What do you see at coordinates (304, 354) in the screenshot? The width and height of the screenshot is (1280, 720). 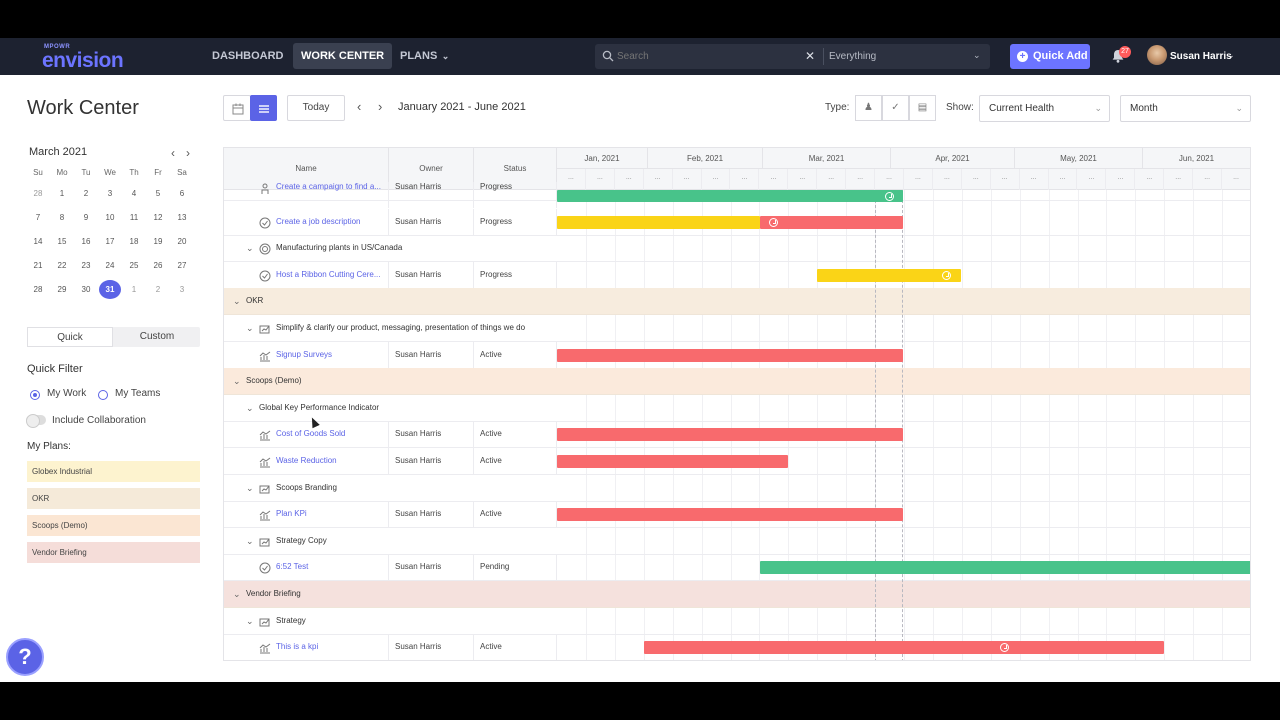 I see `item-link: Signup Surveys` at bounding box center [304, 354].